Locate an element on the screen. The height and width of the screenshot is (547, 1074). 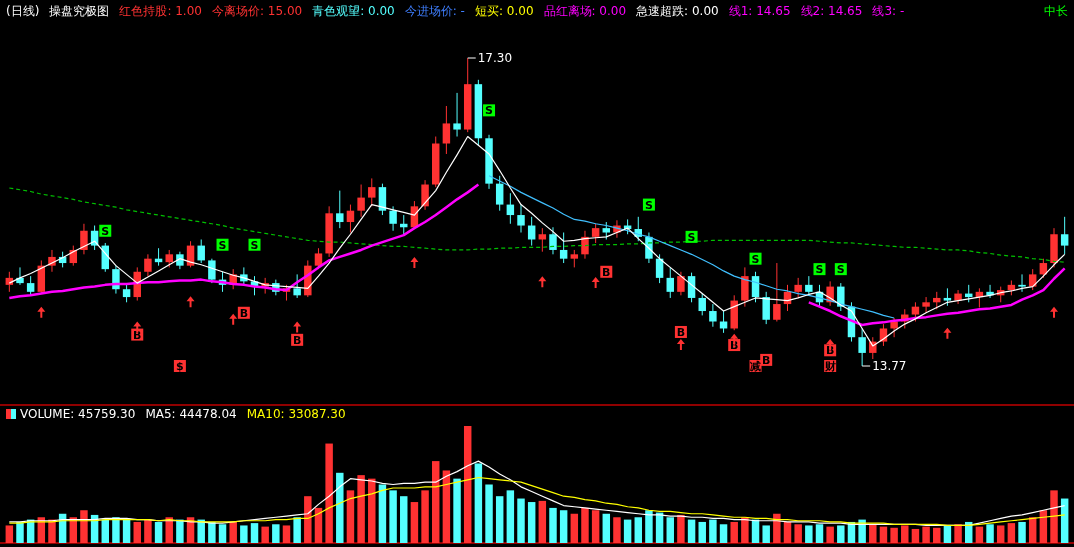
legend-label: VOLUME: 45759.30 is located at coordinates (78, 414).